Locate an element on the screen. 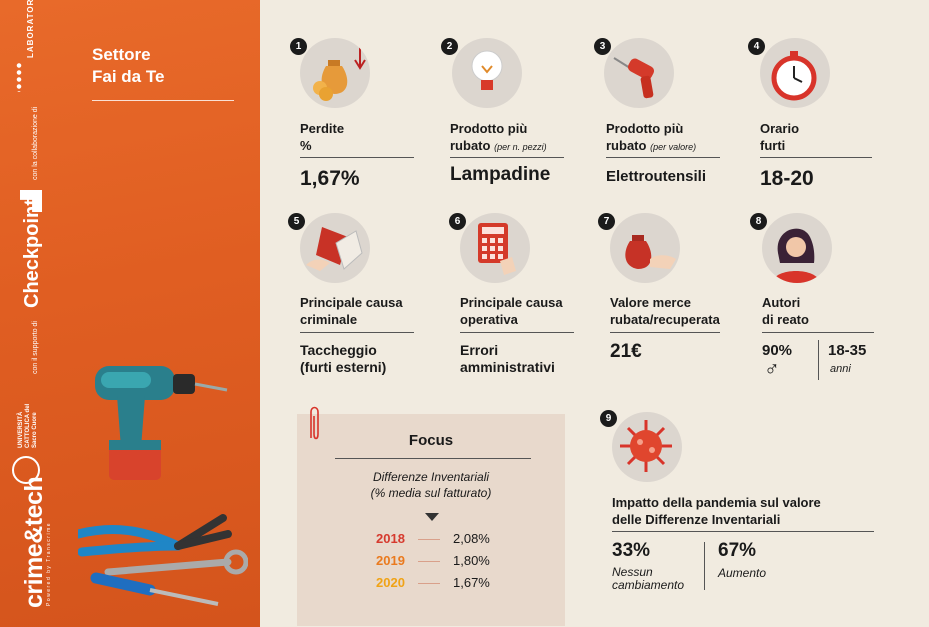 The width and height of the screenshot is (929, 627). power-drill-icon is located at coordinates (639, 73).